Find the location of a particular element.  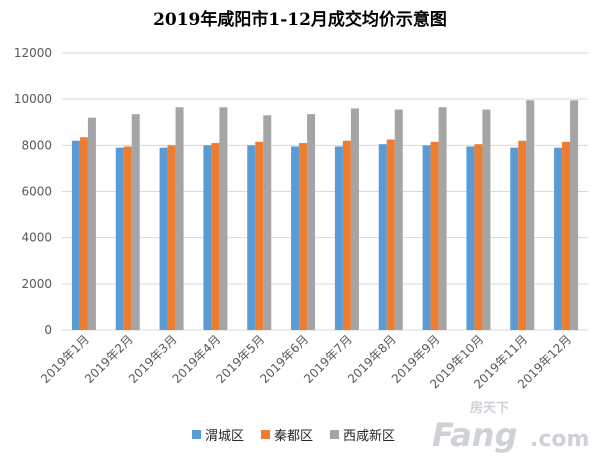

legend-swatch-西咸新区 is located at coordinates (334, 434).